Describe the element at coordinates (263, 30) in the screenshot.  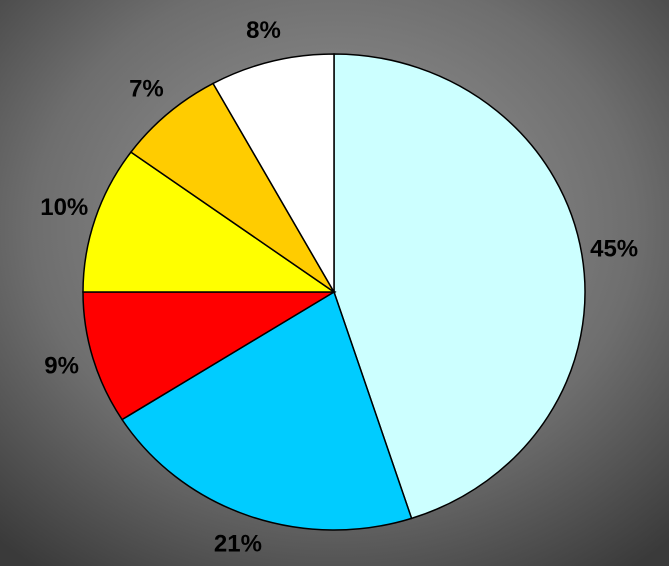
I see `value-label: 8%` at that location.